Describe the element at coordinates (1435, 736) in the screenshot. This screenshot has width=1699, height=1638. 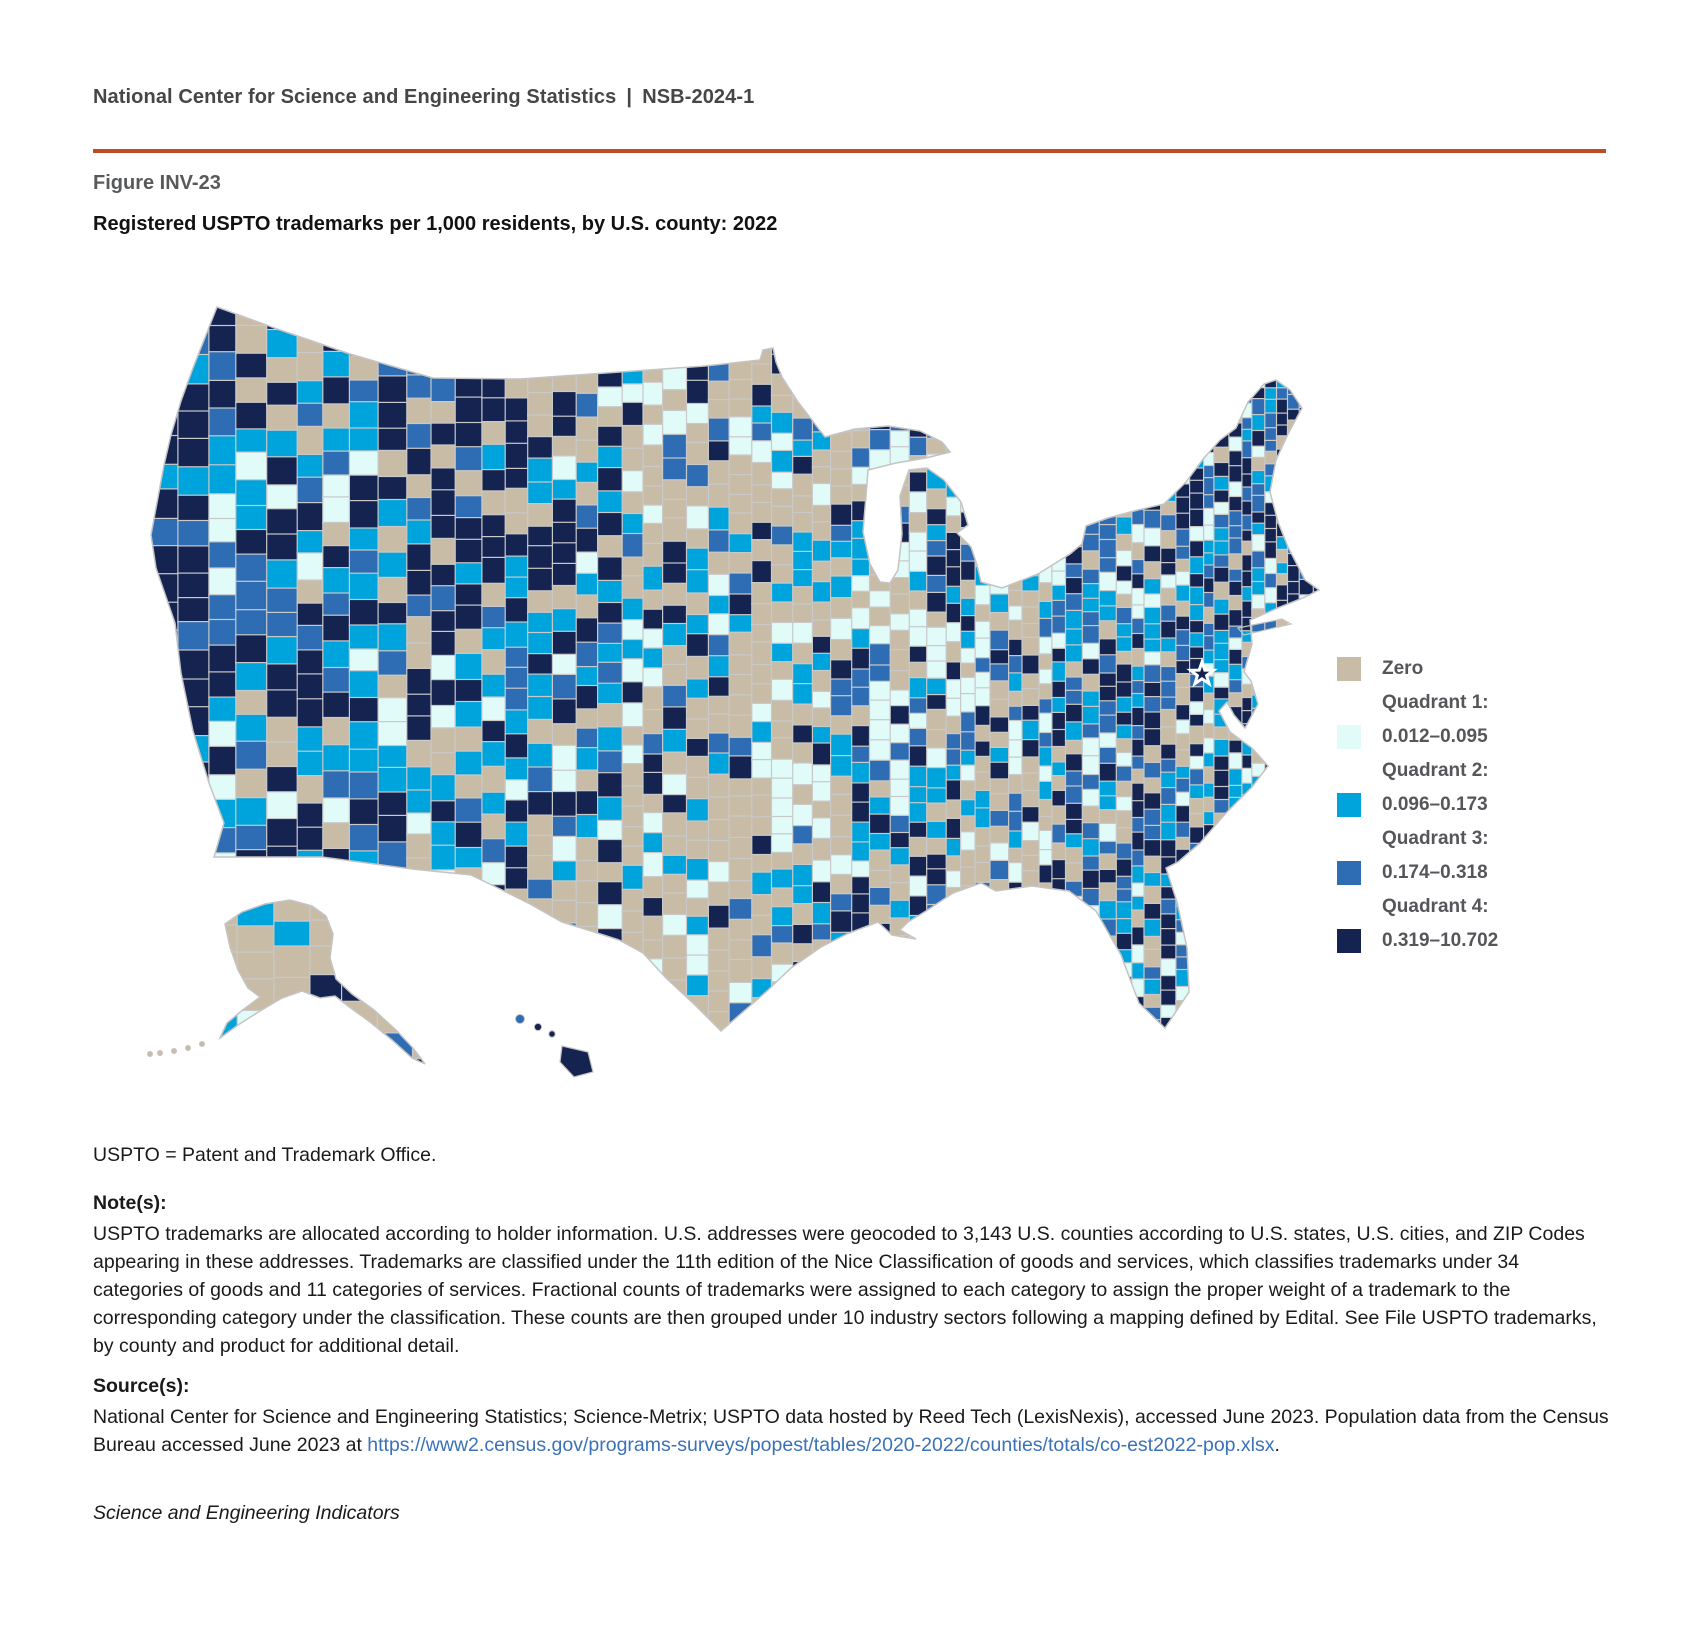
I see `legend-label: 0.012–0.095` at that location.